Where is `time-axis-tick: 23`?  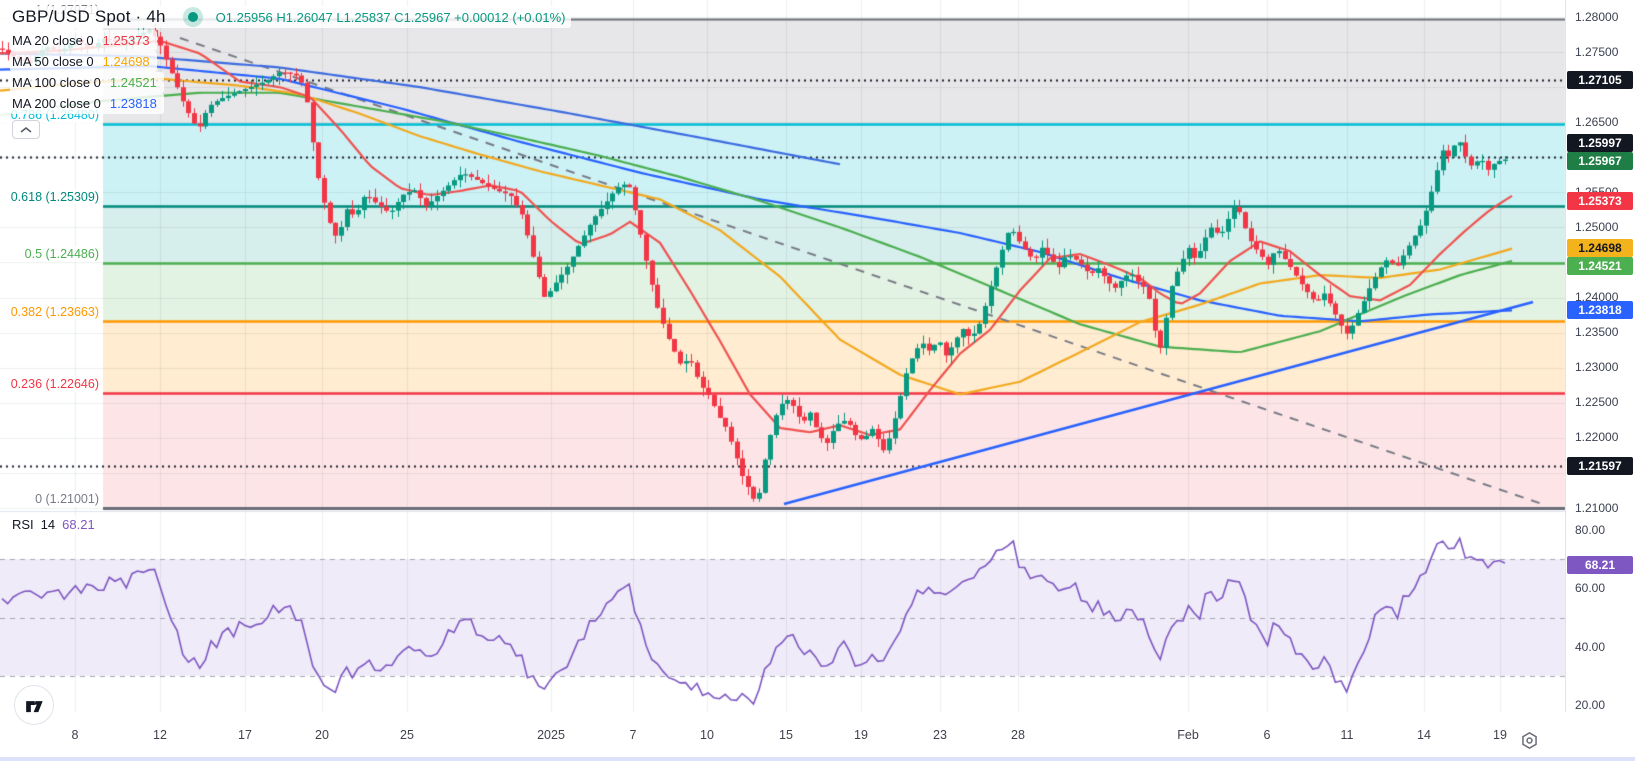
time-axis-tick: 23 is located at coordinates (940, 735).